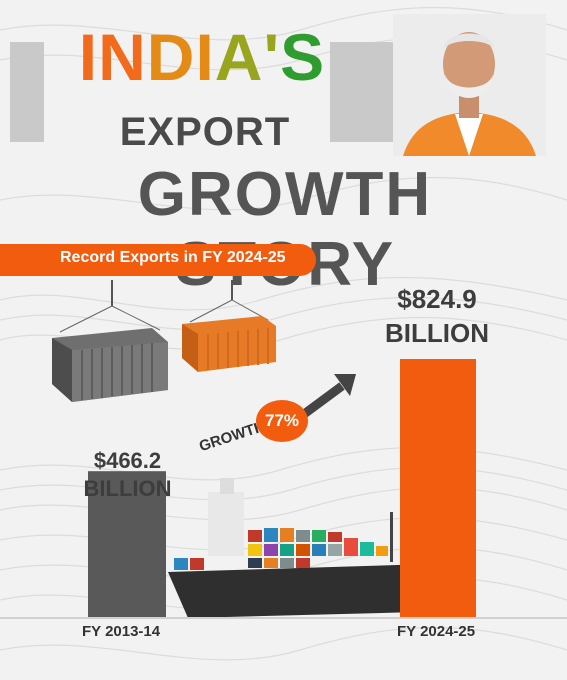  Describe the element at coordinates (27, 92) in the screenshot. I see `gray-block-left` at that location.